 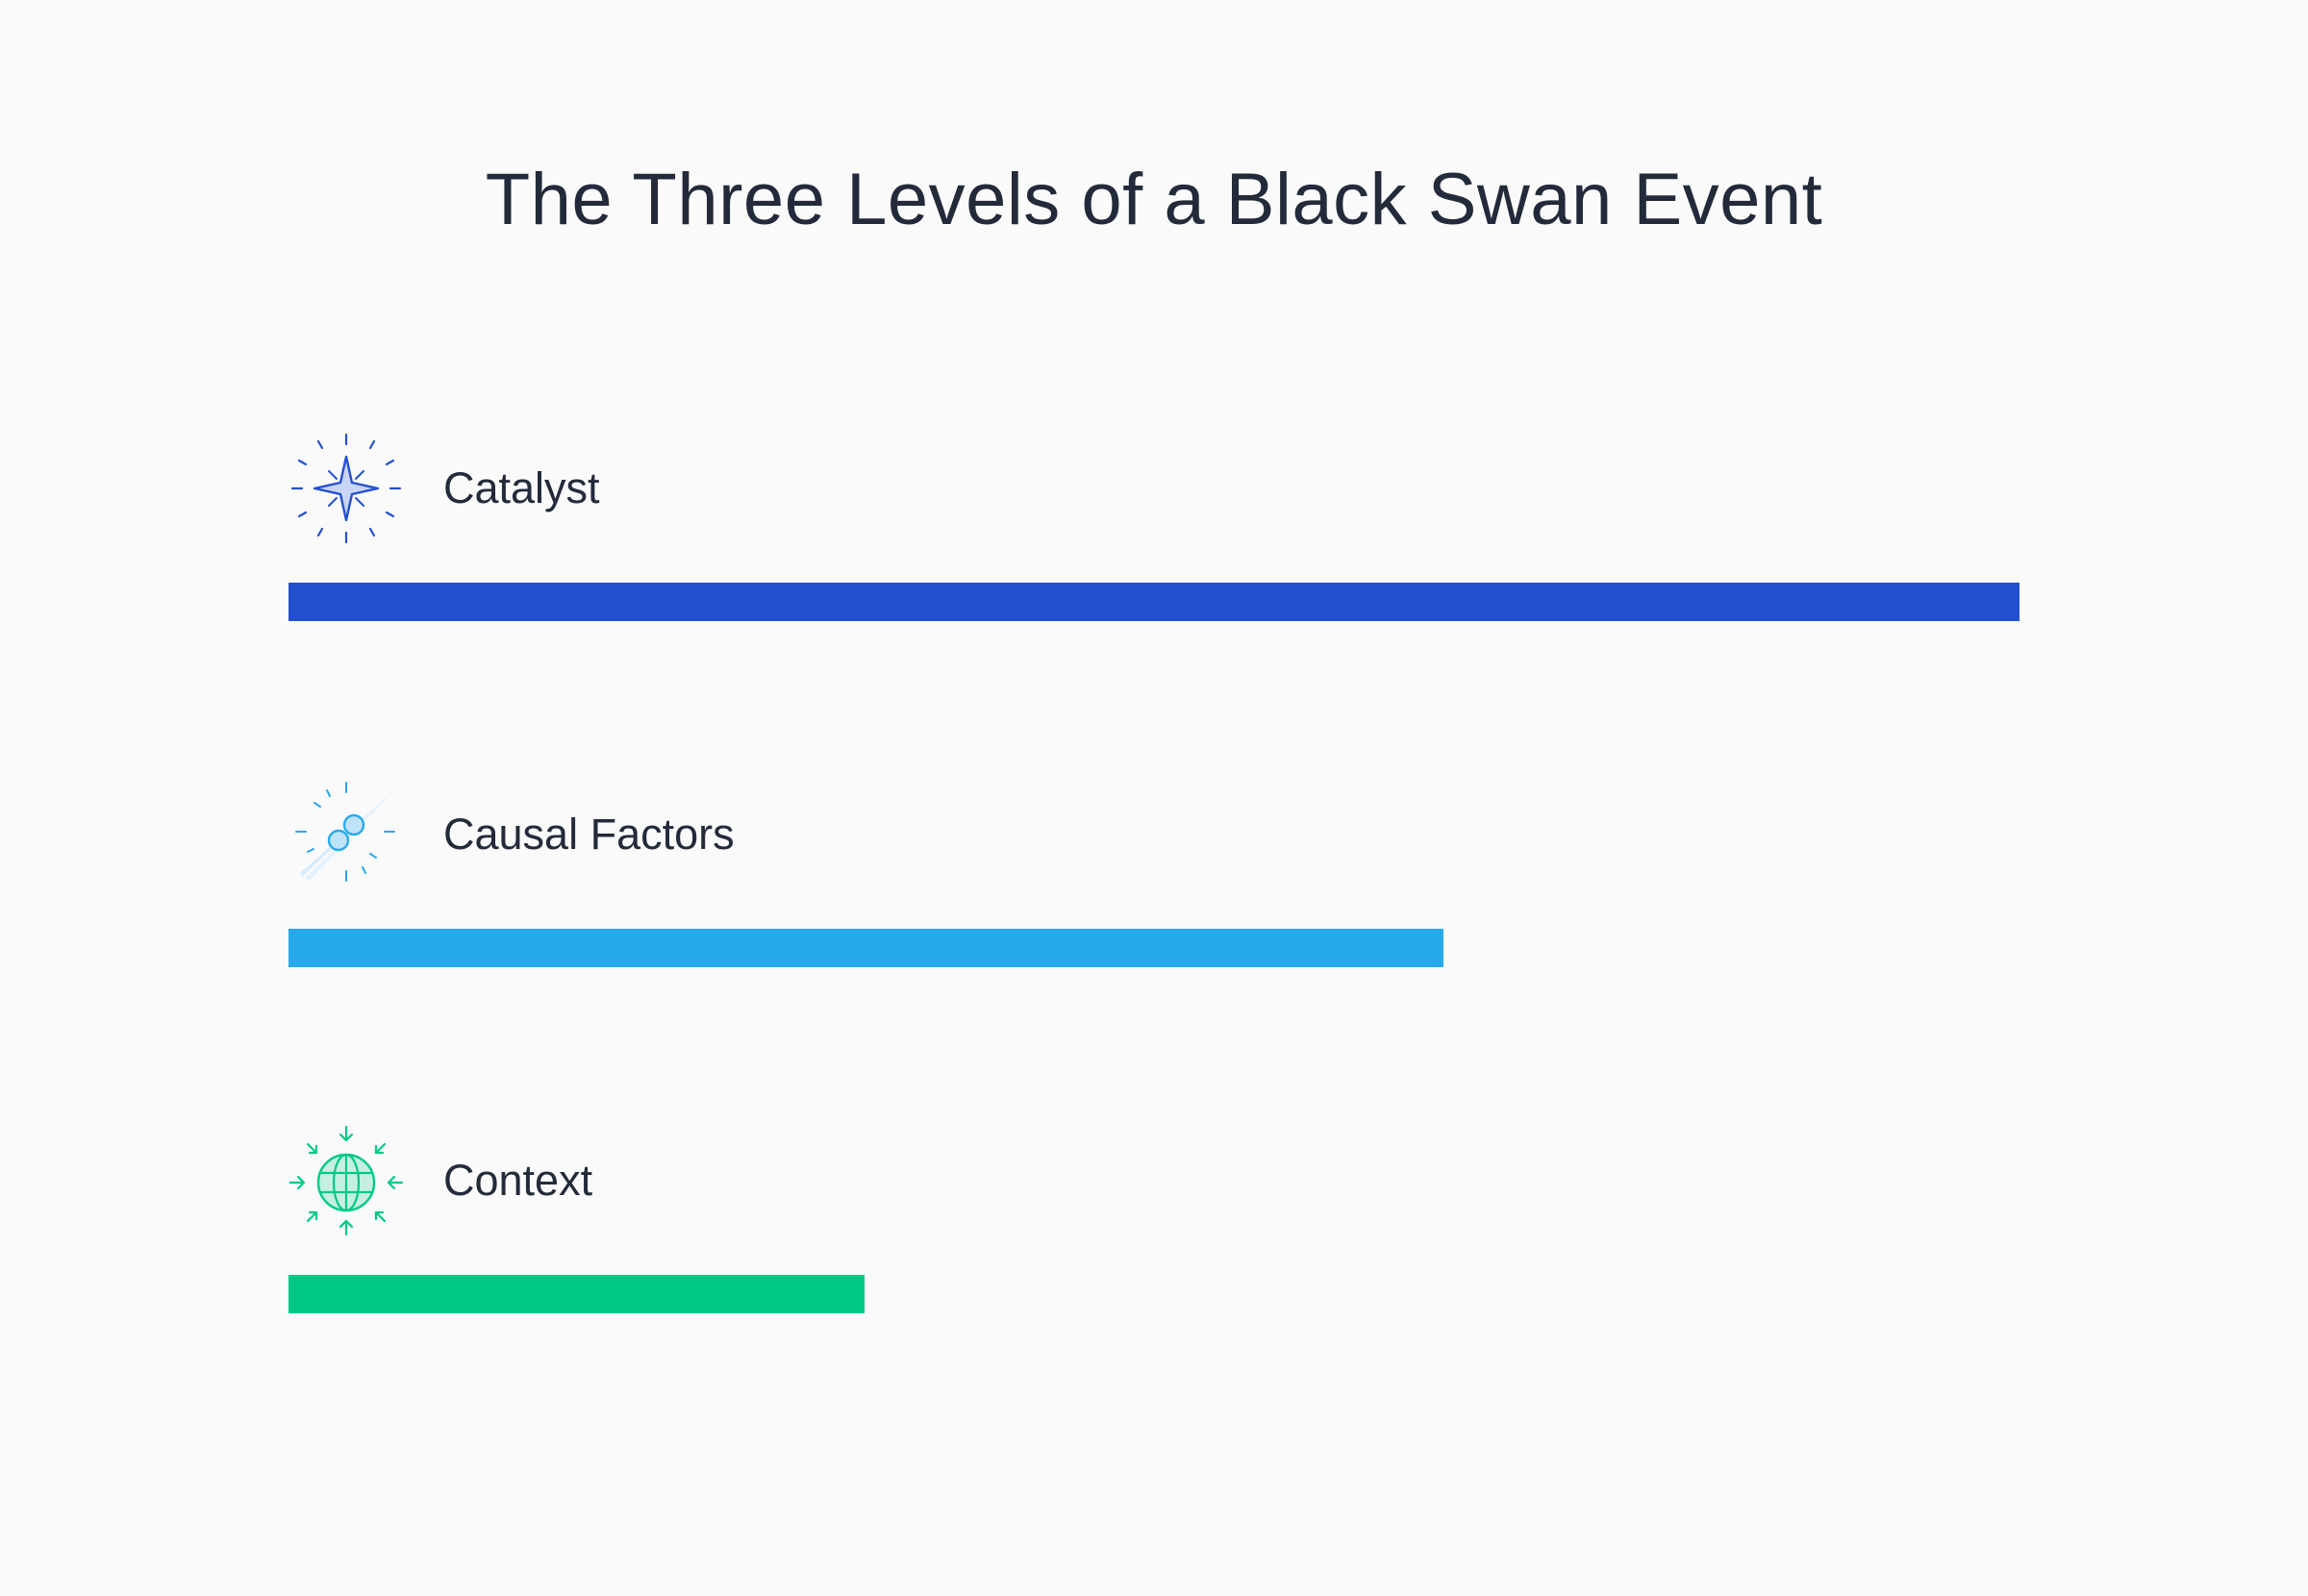 What do you see at coordinates (522, 487) in the screenshot?
I see `level-label-catalyst: Catalyst` at bounding box center [522, 487].